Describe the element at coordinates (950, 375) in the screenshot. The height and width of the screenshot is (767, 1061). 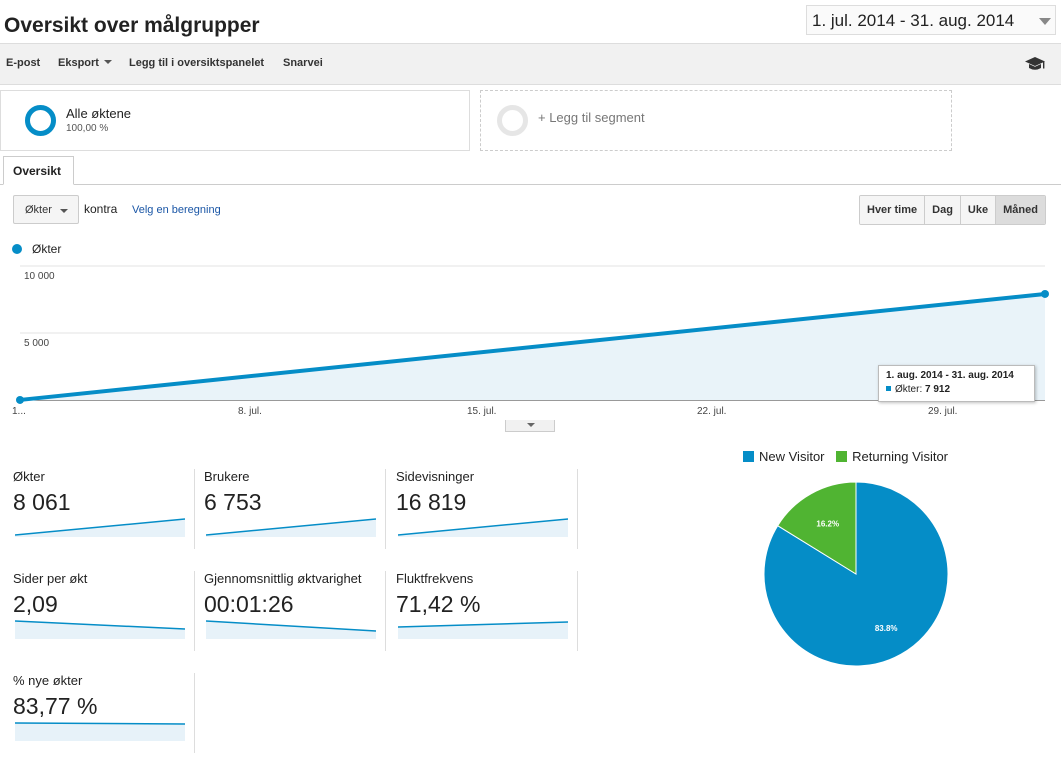
I see `tooltip-date: 1. aug. 2014 - 31. aug. 2014` at that location.